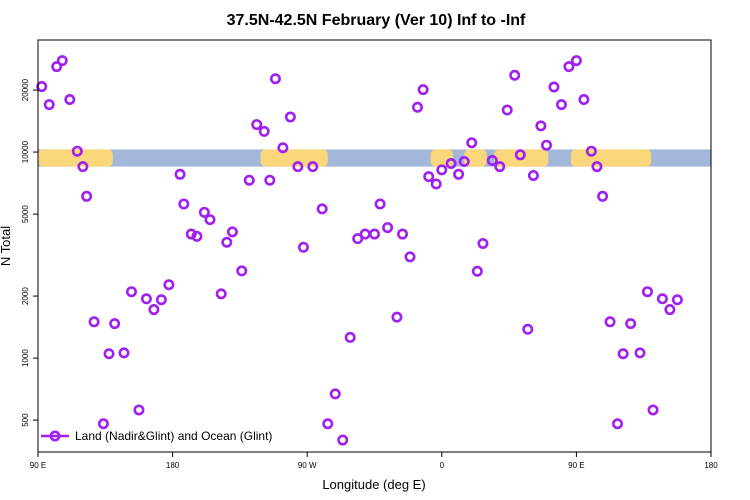  What do you see at coordinates (25, 151) in the screenshot?
I see `y-tick-label: 10000` at bounding box center [25, 151].